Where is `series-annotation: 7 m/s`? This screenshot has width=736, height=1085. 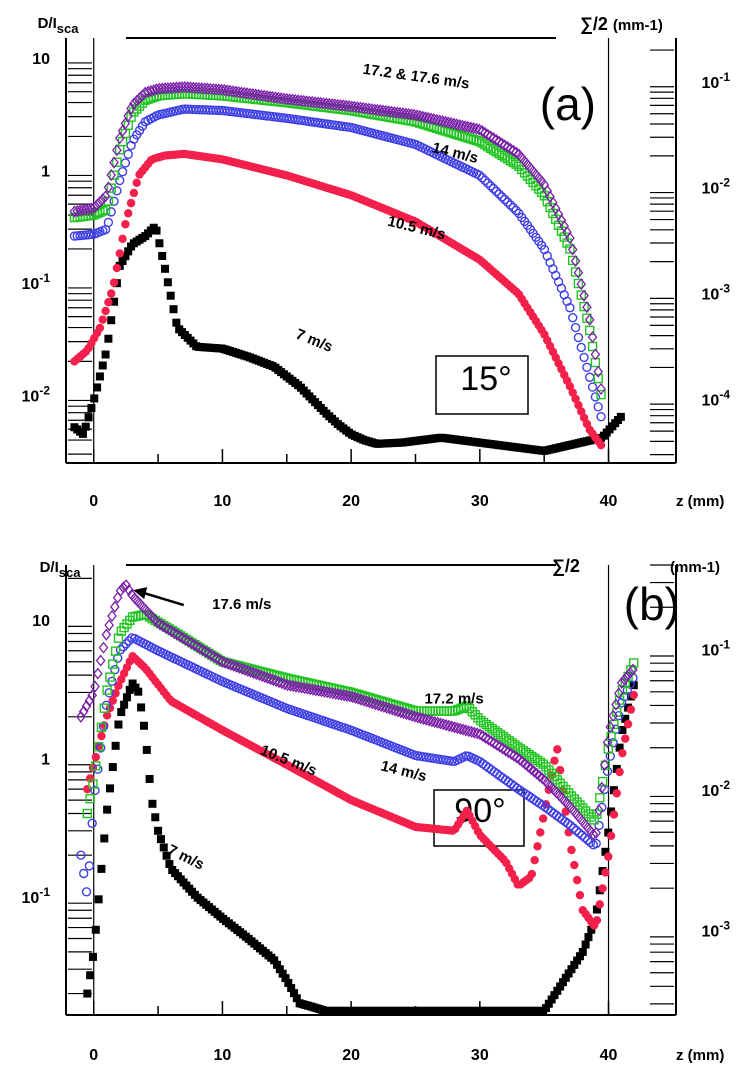
series-annotation: 7 m/s is located at coordinates (314, 341).